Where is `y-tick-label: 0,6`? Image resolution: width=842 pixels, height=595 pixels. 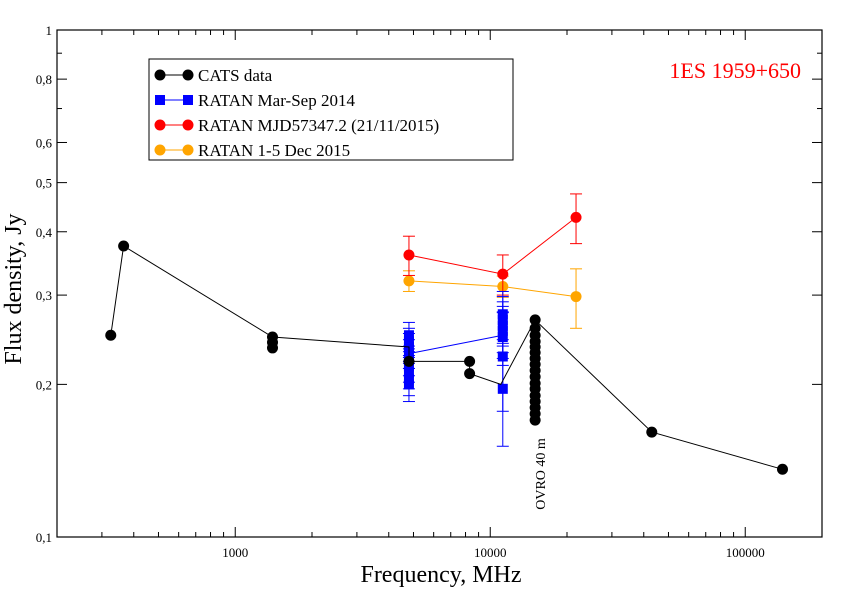
y-tick-label: 0,6 is located at coordinates (44, 142).